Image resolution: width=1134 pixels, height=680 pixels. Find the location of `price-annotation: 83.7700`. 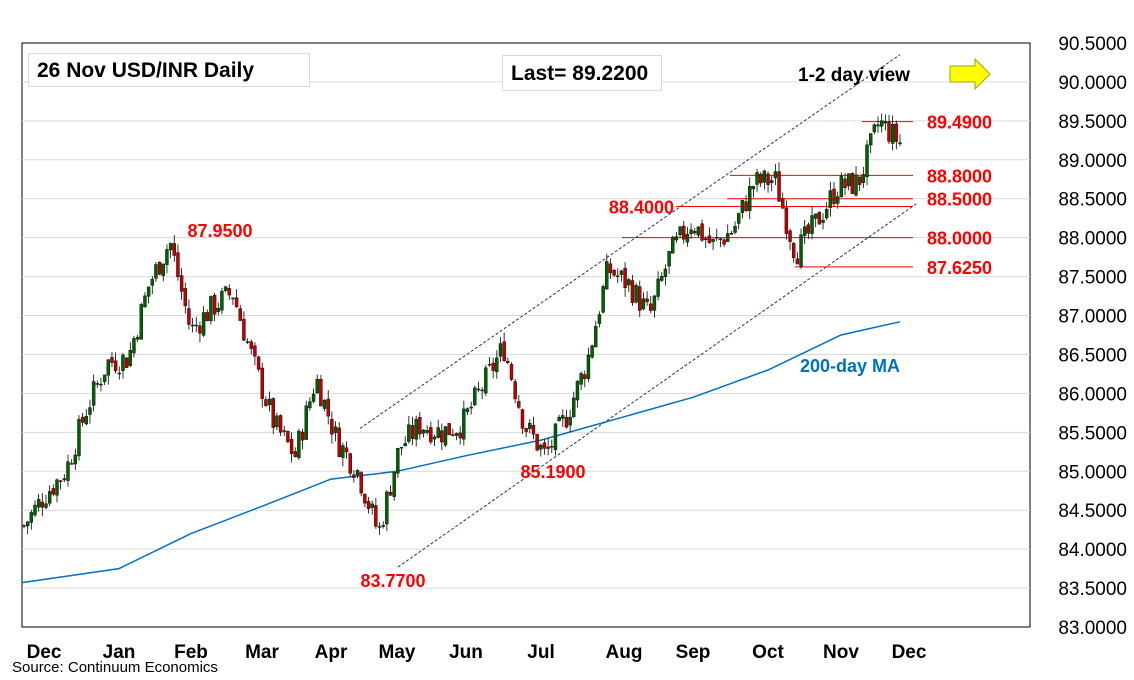

price-annotation: 83.7700 is located at coordinates (392, 581).